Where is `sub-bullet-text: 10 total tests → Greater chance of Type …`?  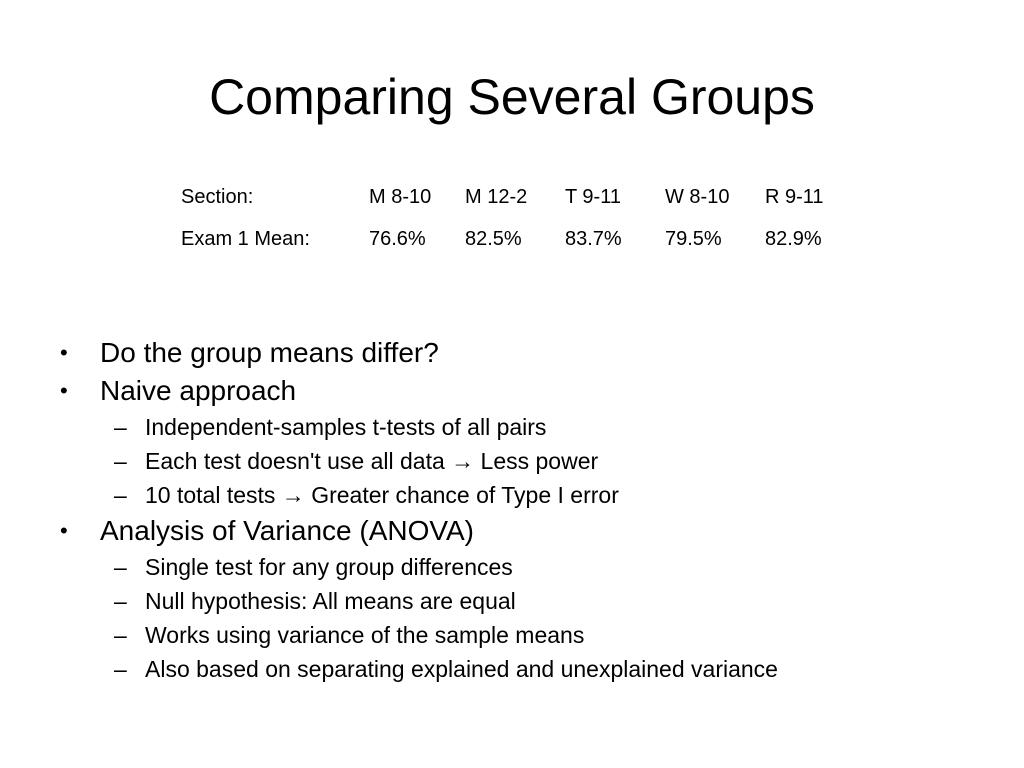
sub-bullet-text: 10 total tests → Greater chance of Type … is located at coordinates (382, 495).